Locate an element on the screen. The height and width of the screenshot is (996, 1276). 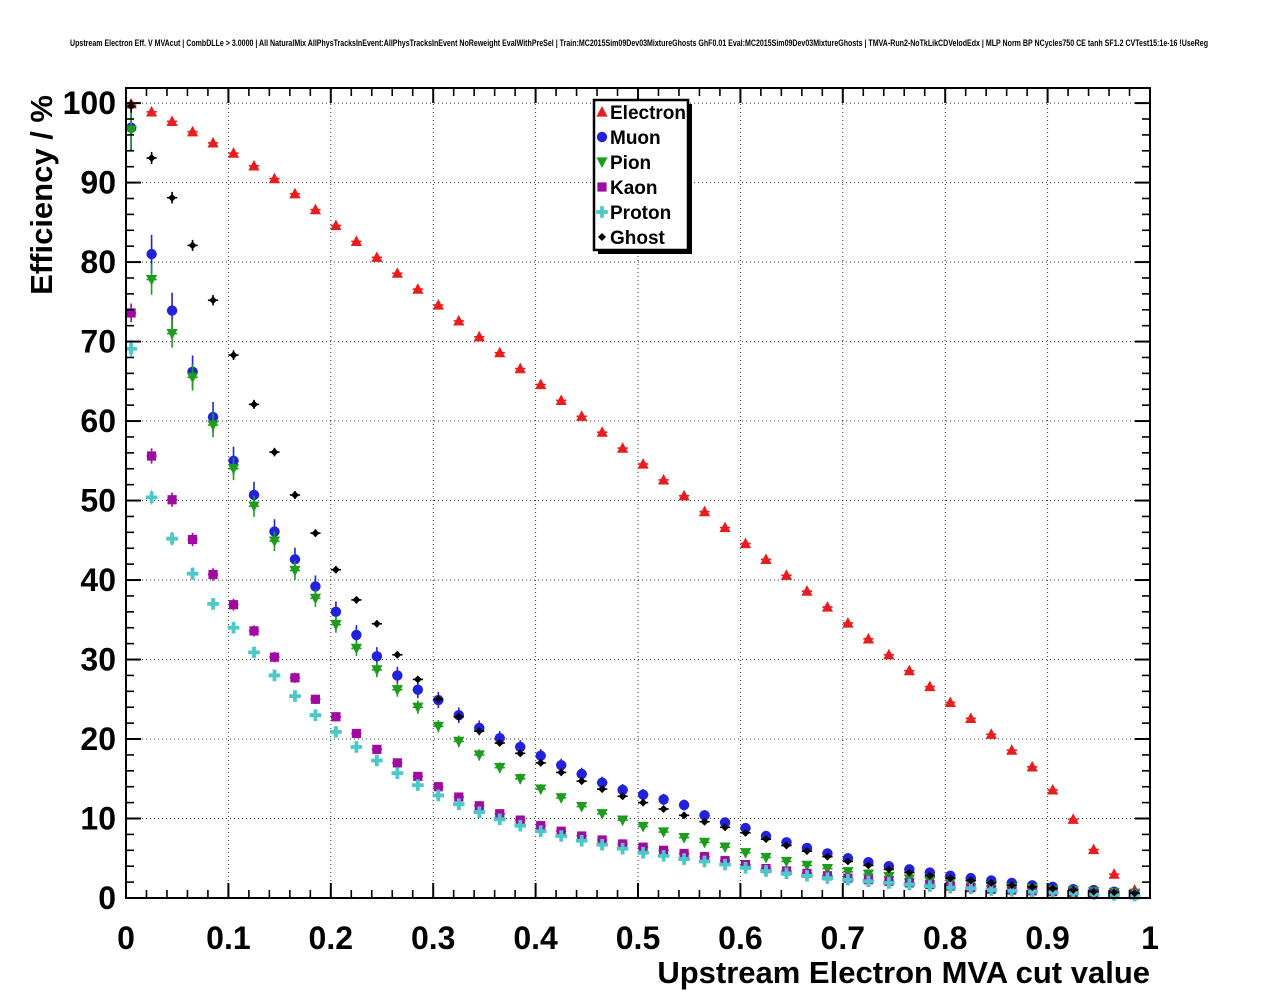
legend-entry-kaon: Kaon is located at coordinates (627, 188).